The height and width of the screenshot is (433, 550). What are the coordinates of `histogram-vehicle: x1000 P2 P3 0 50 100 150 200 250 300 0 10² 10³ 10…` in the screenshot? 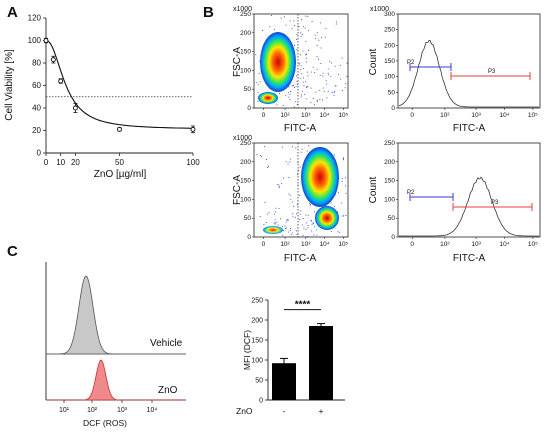 It's located at (454, 70).